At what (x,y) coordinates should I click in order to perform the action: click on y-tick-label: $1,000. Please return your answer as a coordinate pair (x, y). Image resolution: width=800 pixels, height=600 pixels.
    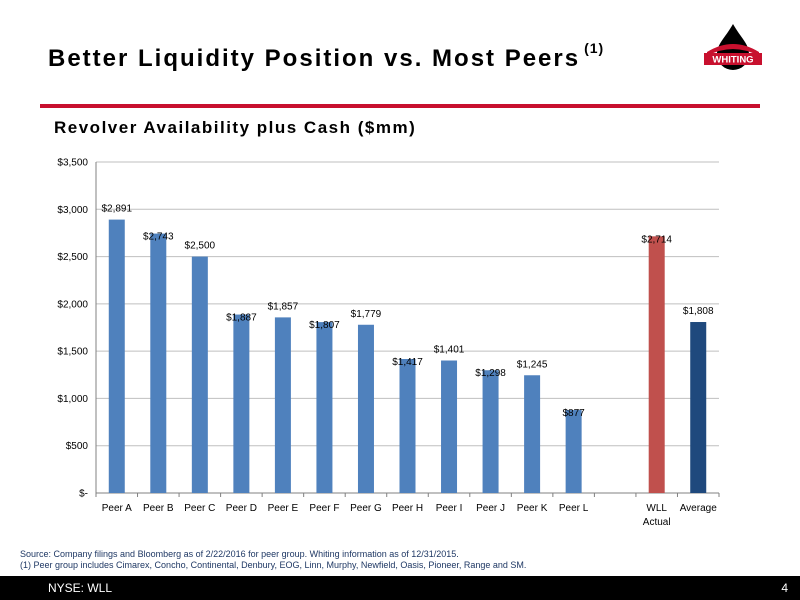
    Looking at the image, I should click on (72, 399).